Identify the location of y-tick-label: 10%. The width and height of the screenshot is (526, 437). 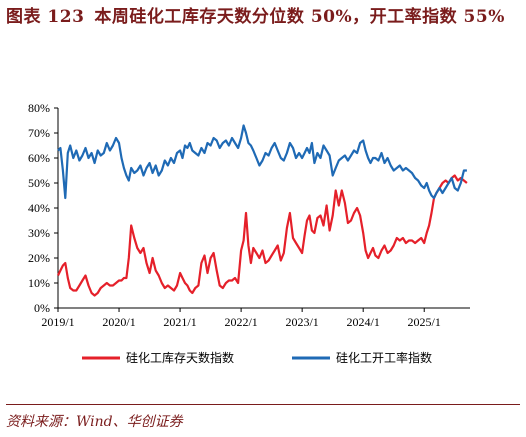
(39, 283).